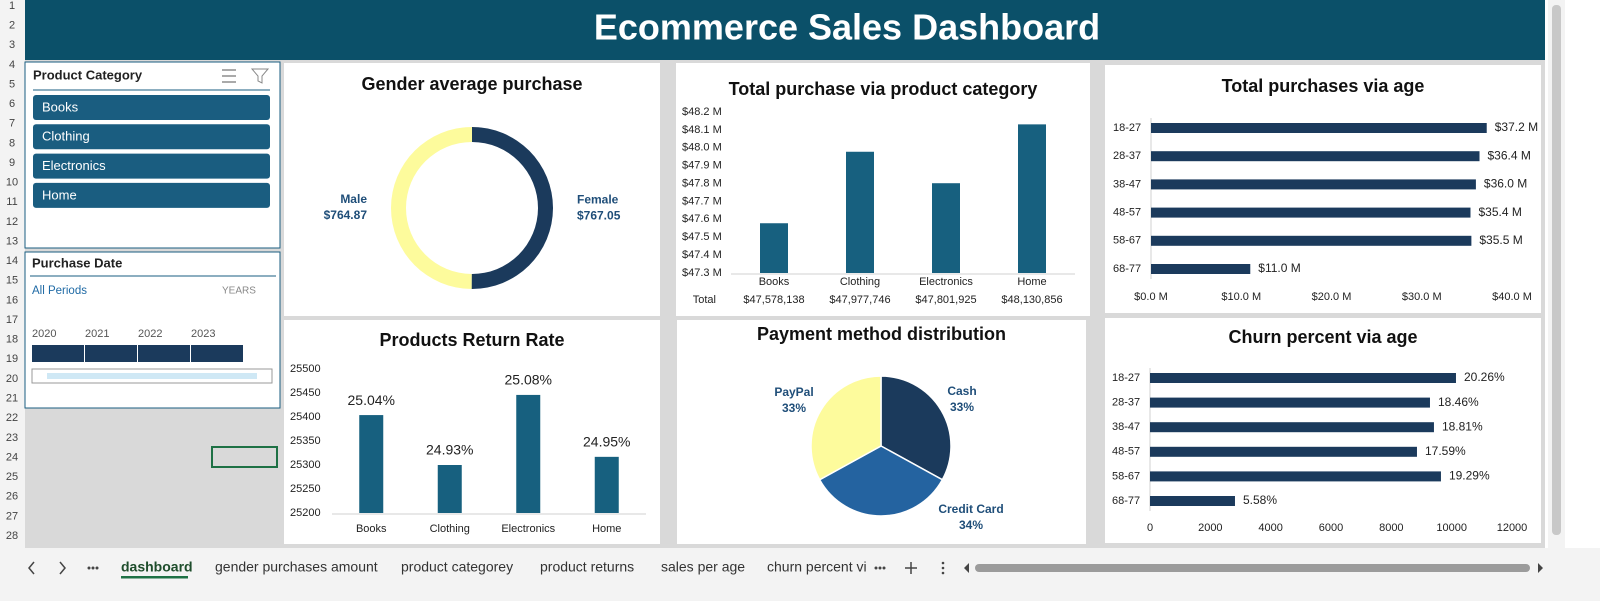 Image resolution: width=1600 pixels, height=601 pixels. What do you see at coordinates (883, 89) in the screenshot?
I see `chart-title: Total purchase via product category` at bounding box center [883, 89].